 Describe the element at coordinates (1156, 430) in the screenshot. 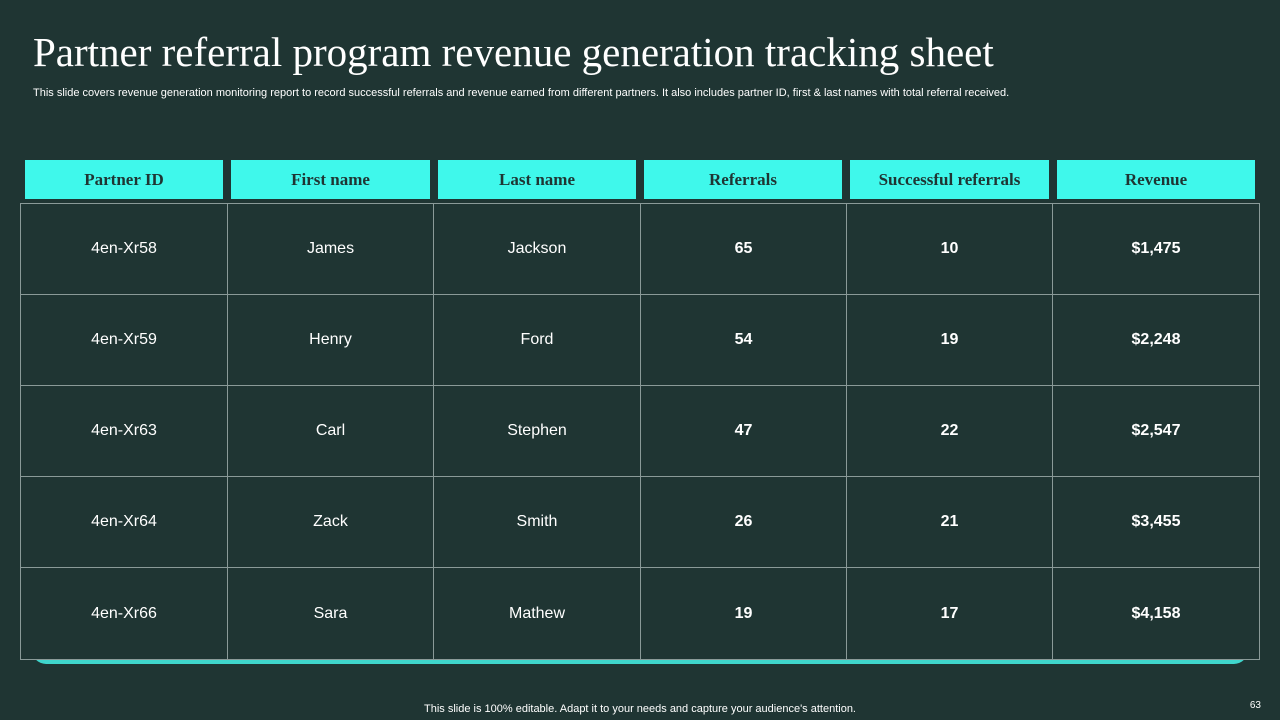

I see `cell-revenue: $2,547` at that location.